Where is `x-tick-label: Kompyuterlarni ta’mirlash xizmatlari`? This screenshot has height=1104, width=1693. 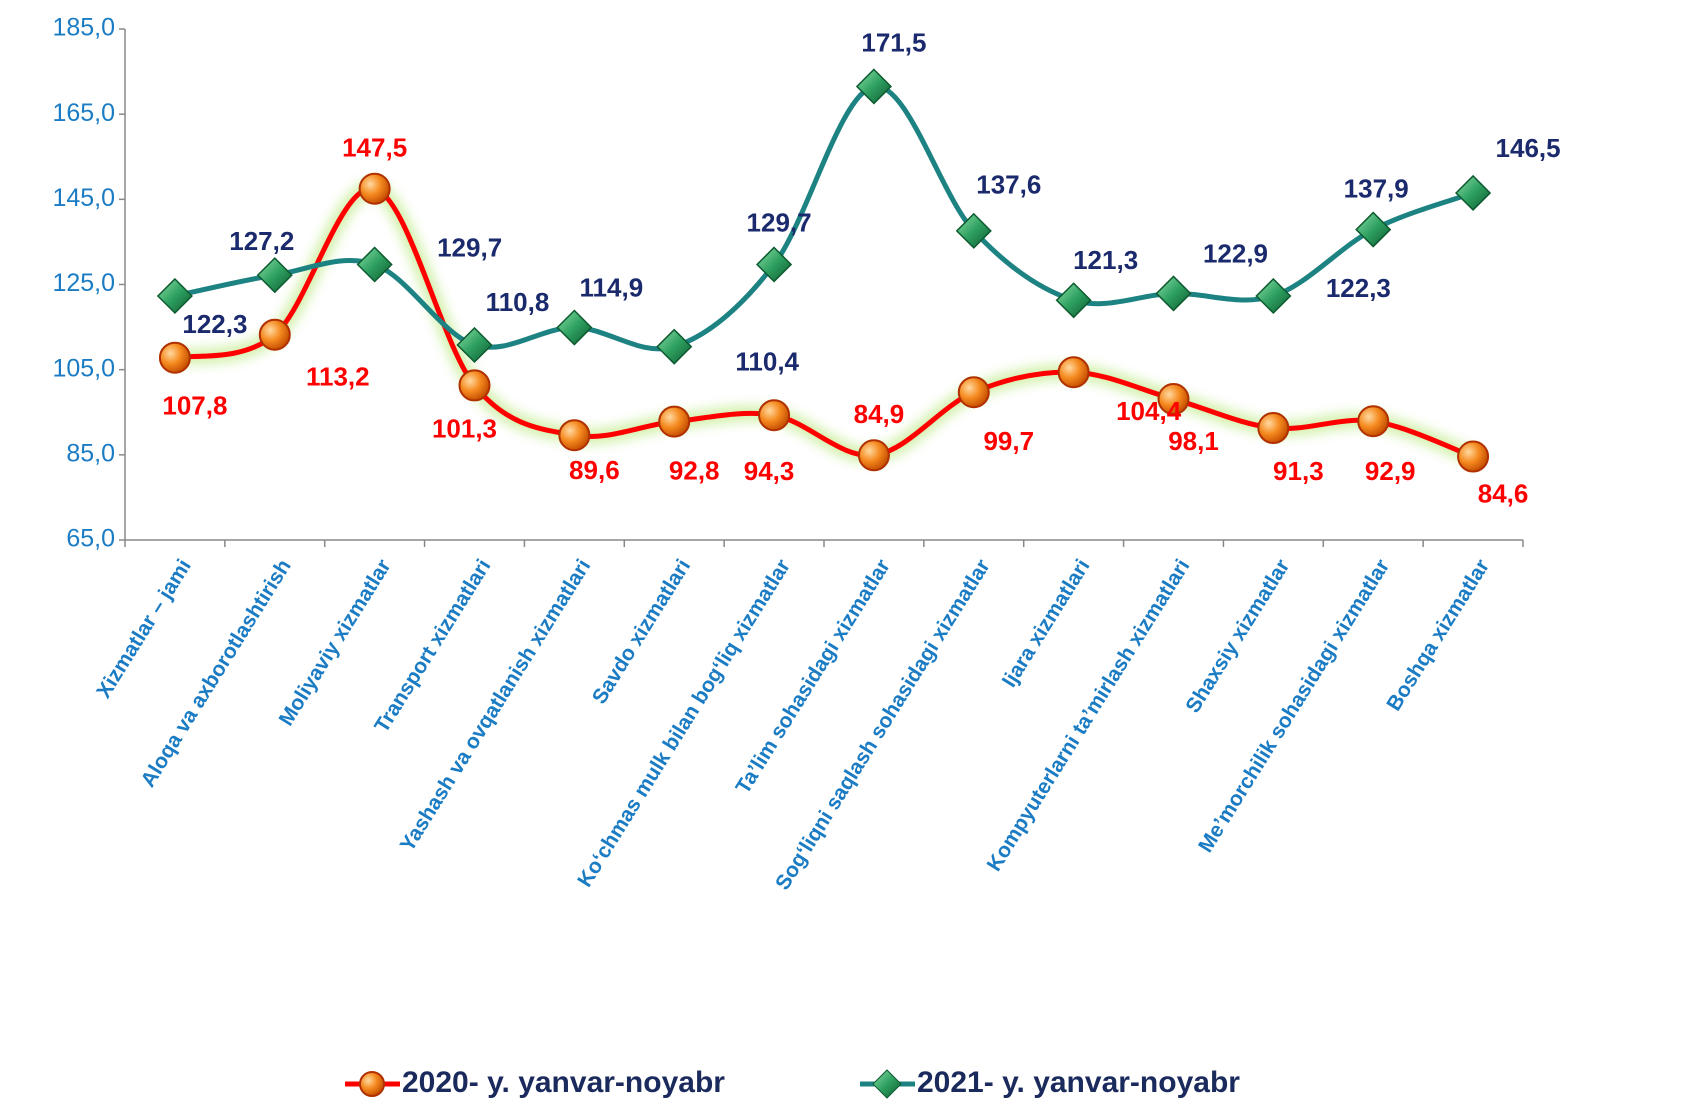
x-tick-label: Kompyuterlarni ta’mirlash xizmatlari is located at coordinates (1089, 715).